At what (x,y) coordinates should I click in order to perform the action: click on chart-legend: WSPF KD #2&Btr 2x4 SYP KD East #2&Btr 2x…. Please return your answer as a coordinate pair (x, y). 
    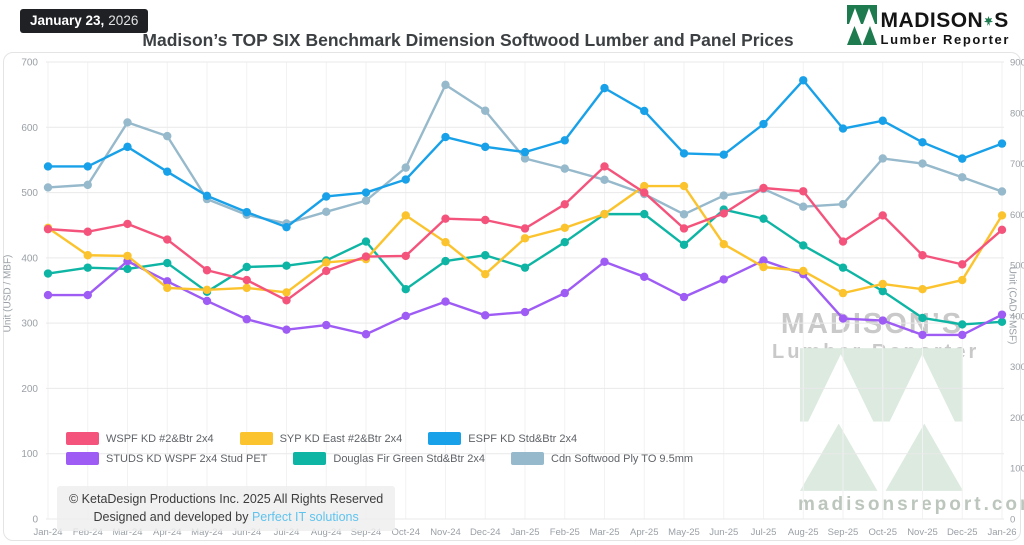
    Looking at the image, I should click on (392, 452).